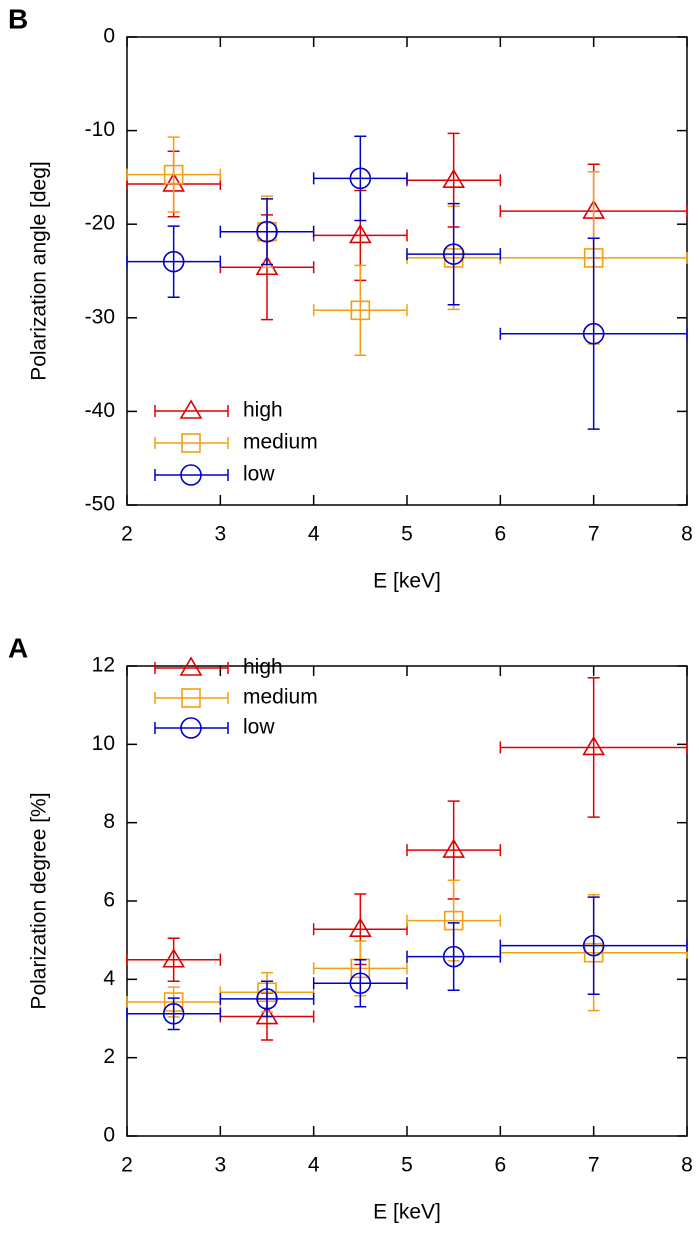 The image size is (699, 1238). What do you see at coordinates (39, 271) in the screenshot?
I see `y-axis-label: Polarization angle [deg]` at bounding box center [39, 271].